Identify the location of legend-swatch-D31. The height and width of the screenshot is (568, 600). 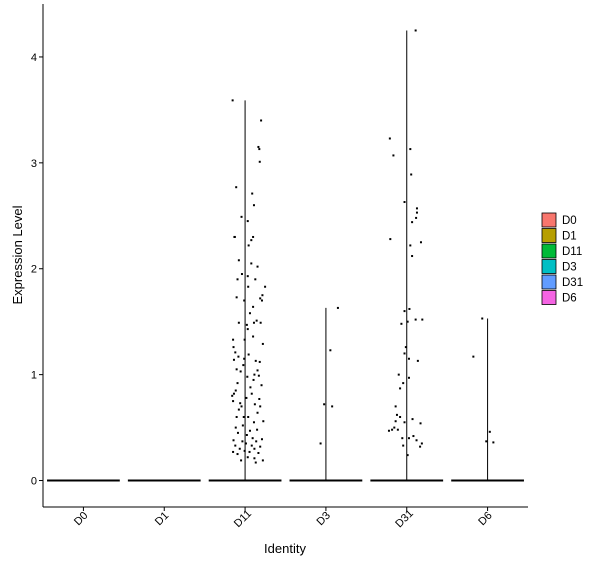
(549, 282).